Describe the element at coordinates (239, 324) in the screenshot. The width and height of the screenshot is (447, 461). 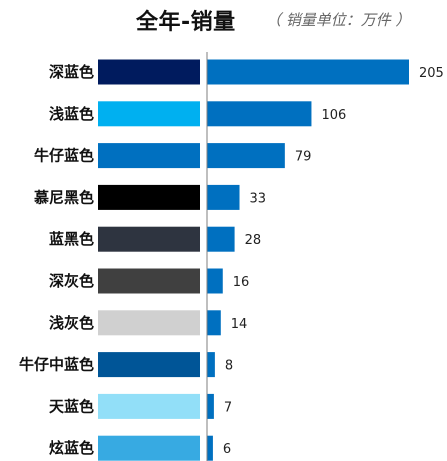
I see `data-label: 14` at that location.